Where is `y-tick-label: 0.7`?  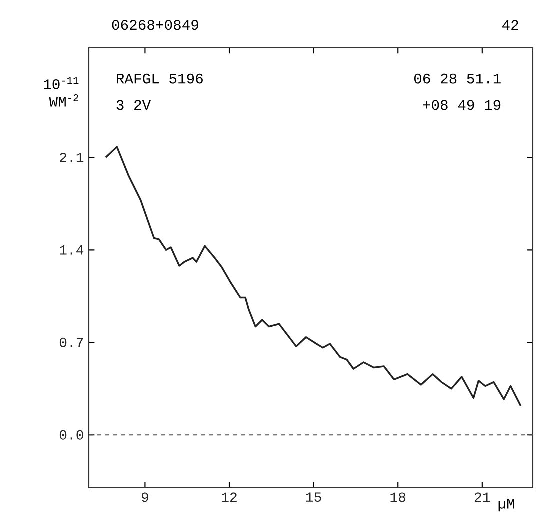
y-tick-label: 0.7 is located at coordinates (72, 343).